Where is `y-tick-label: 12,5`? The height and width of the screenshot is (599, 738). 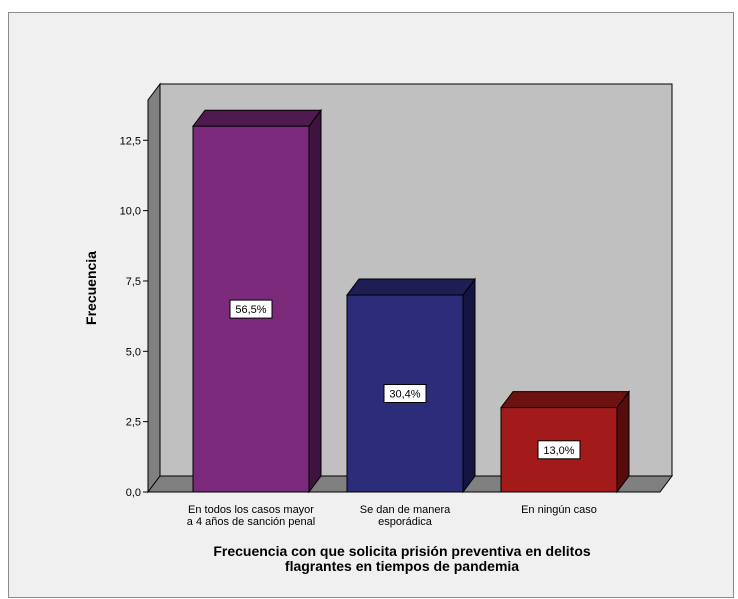
y-tick-label: 12,5 is located at coordinates (130, 141).